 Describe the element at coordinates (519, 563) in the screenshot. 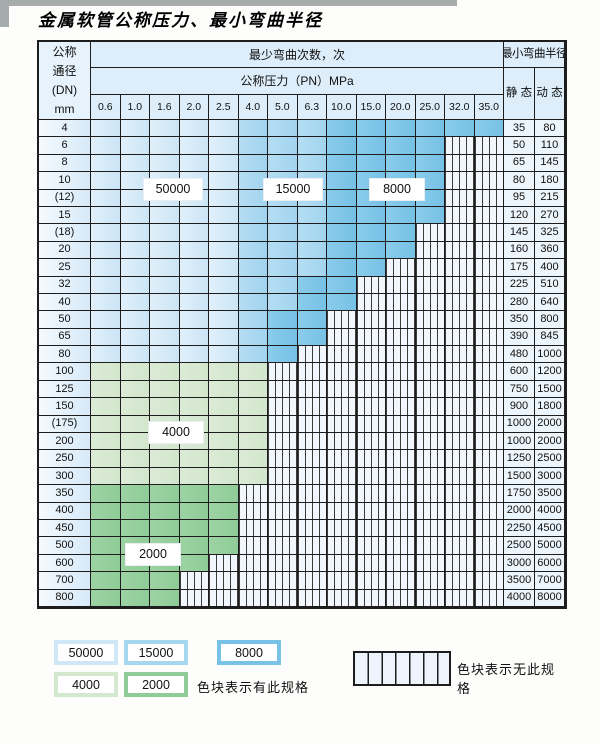

I see `static-value-cell: 3000` at that location.